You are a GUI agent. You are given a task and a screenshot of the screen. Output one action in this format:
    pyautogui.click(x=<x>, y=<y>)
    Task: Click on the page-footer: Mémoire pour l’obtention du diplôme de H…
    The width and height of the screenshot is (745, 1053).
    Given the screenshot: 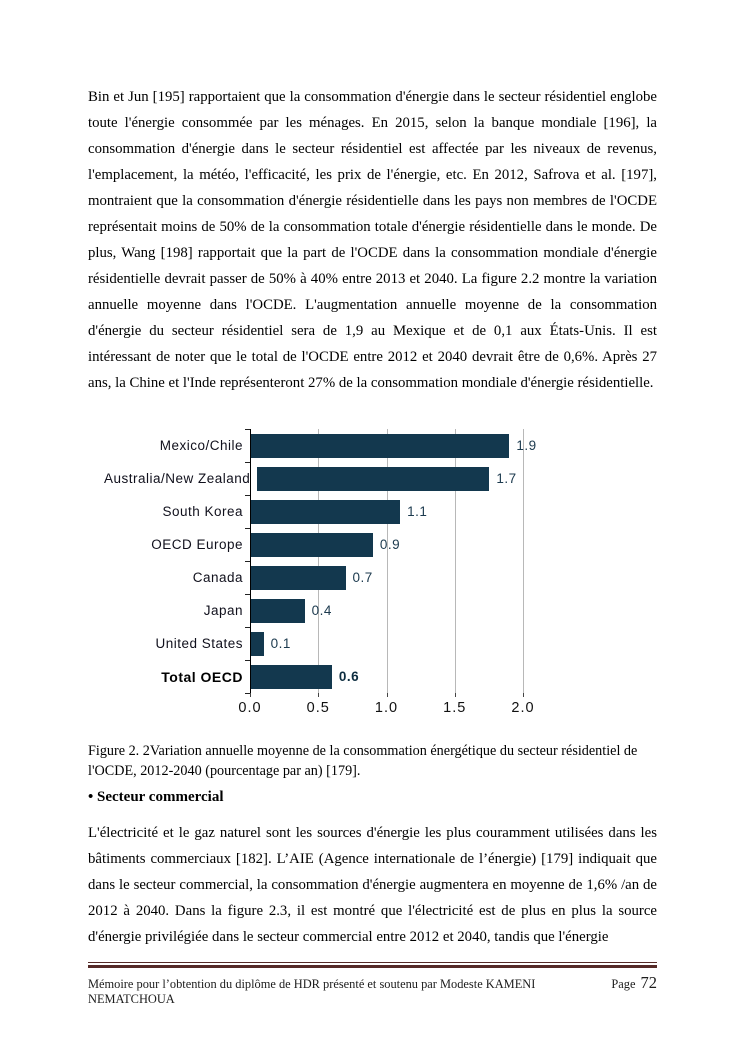 What is the action you would take?
    pyautogui.click(x=372, y=990)
    